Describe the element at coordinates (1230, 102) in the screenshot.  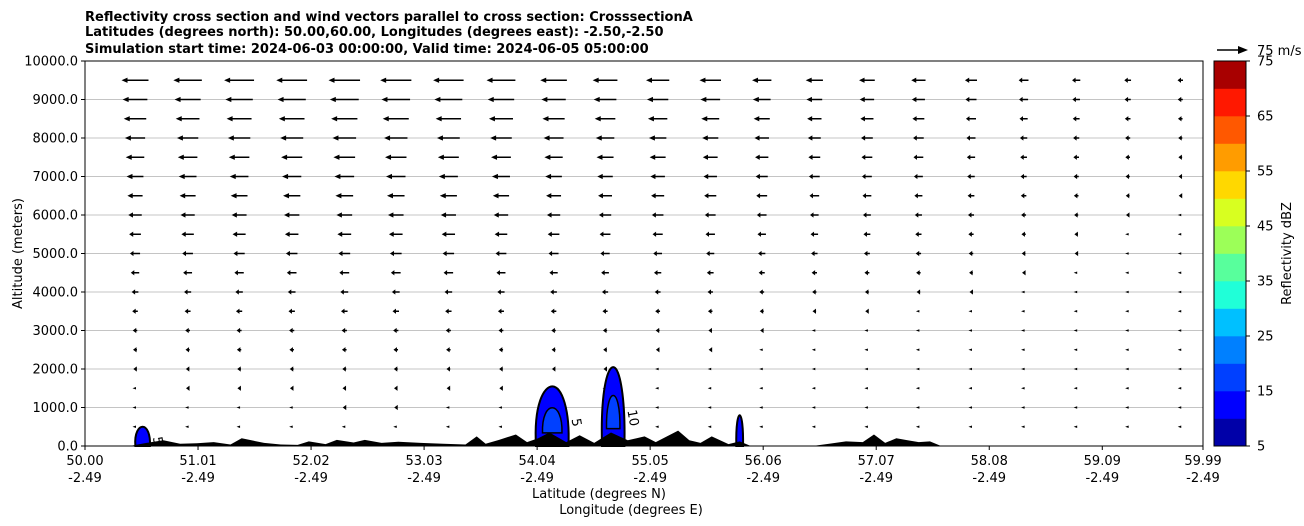
I see `colorbar-swatch` at that location.